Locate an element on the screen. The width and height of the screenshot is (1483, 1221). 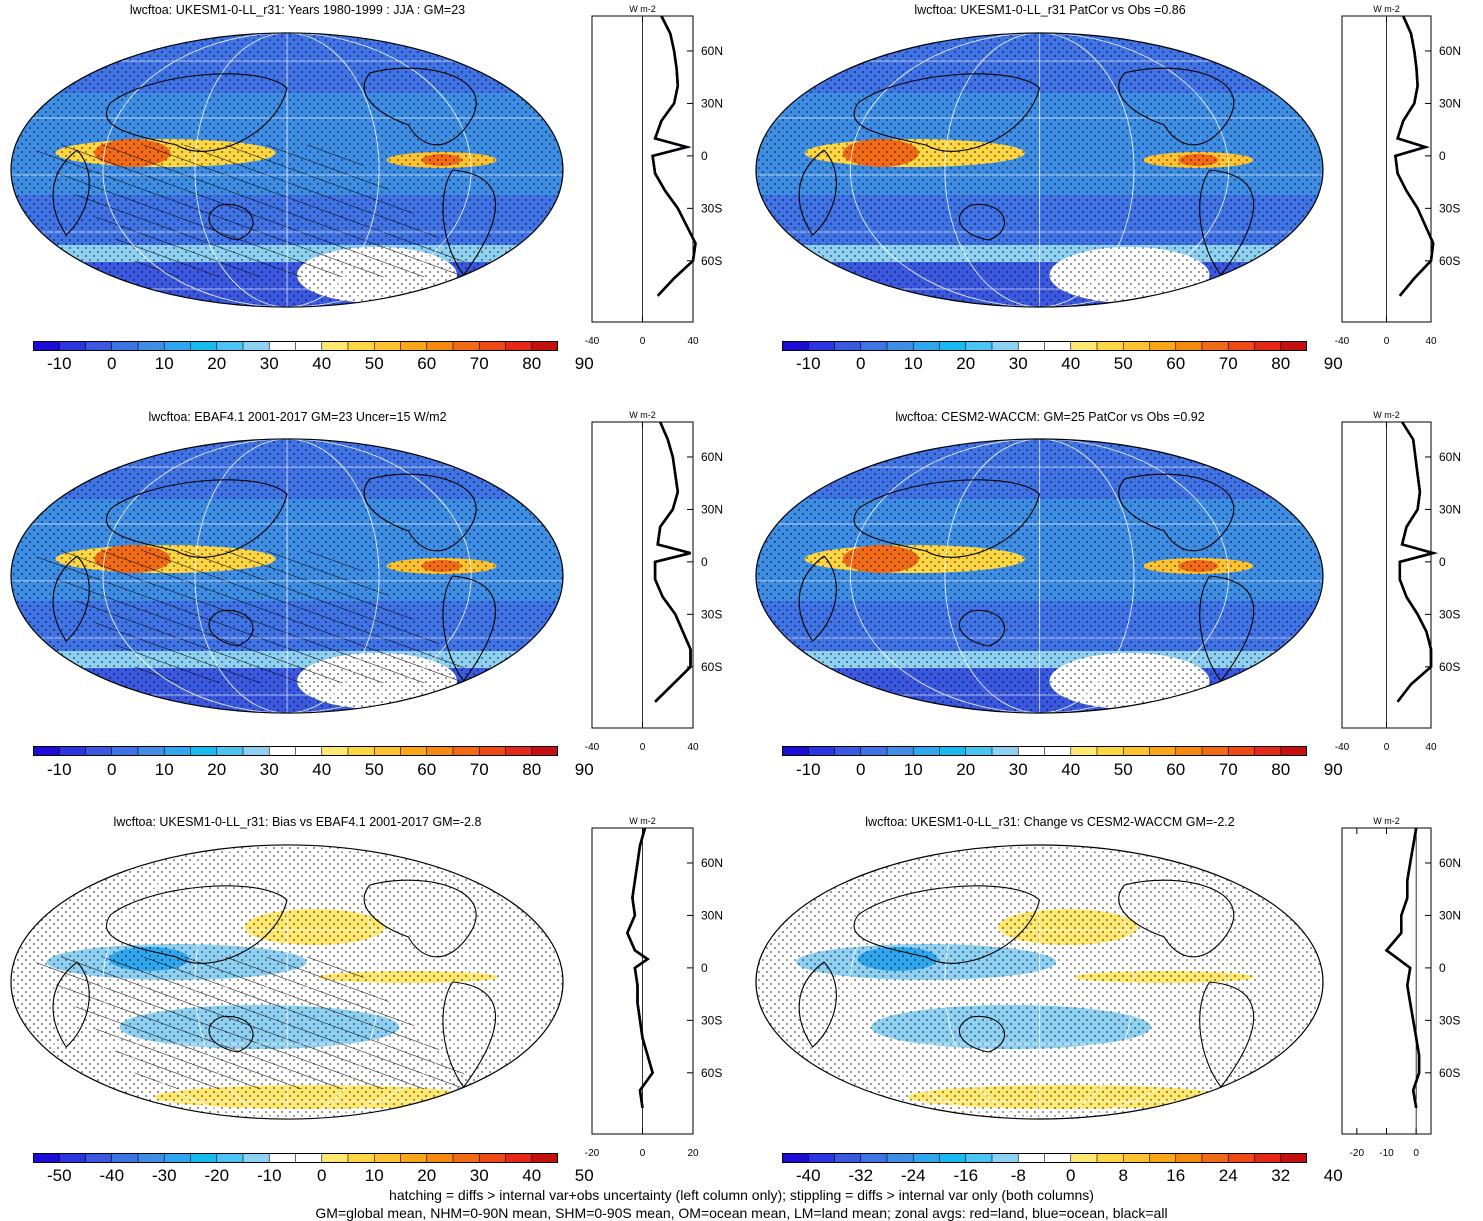
panel3-map is located at coordinates (287, 576).